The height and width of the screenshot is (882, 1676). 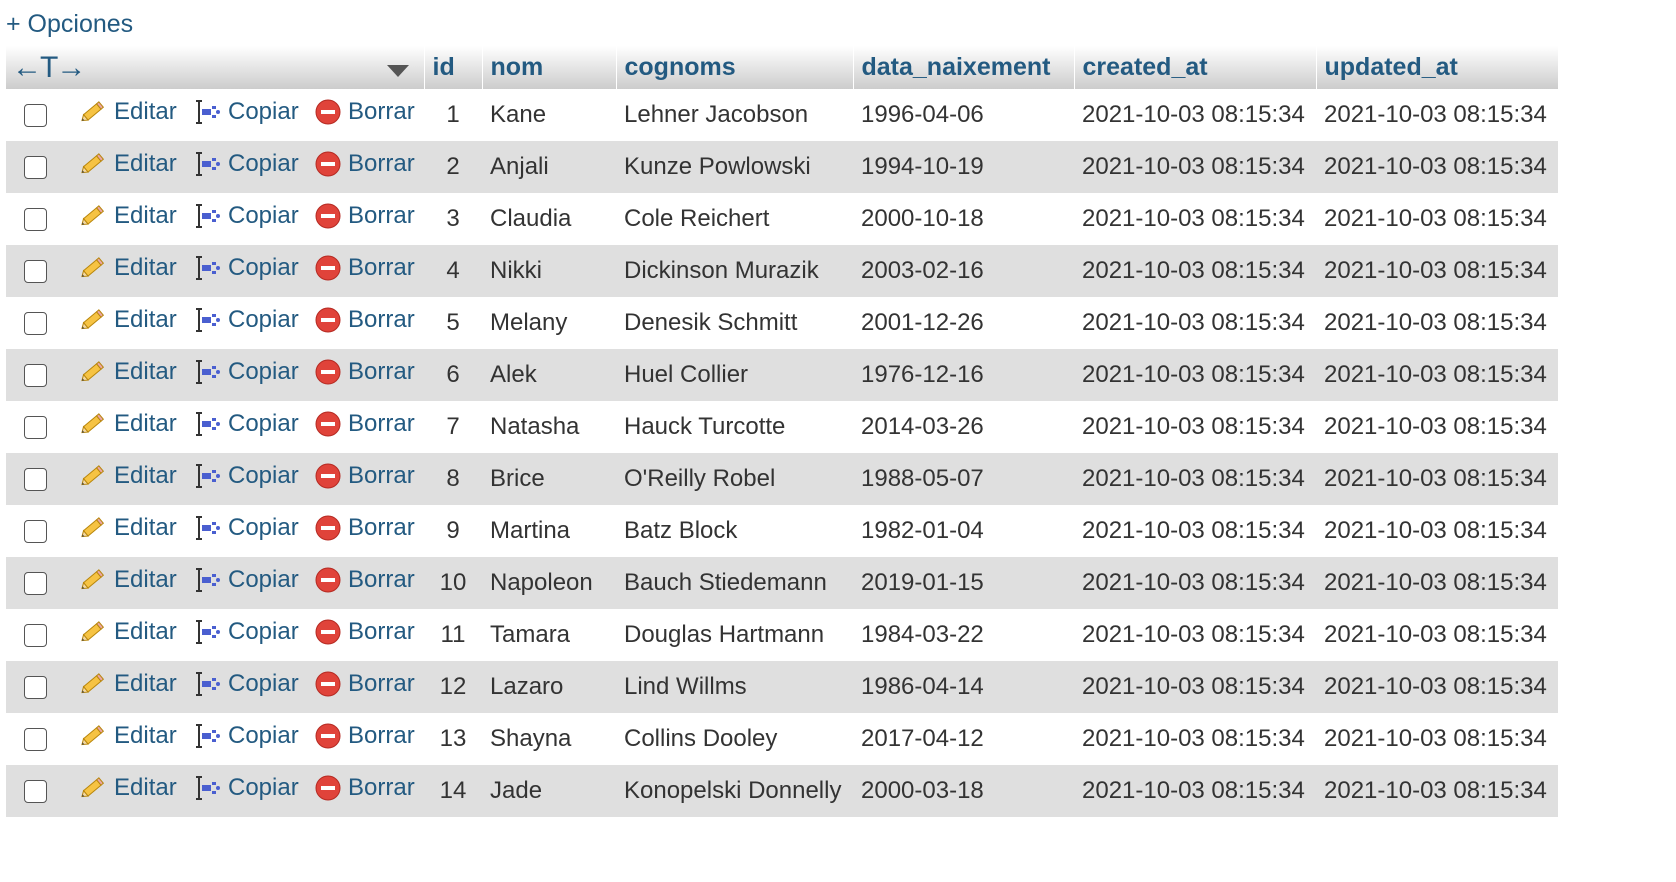 I want to click on cell-nom: Anjali, so click(x=519, y=166).